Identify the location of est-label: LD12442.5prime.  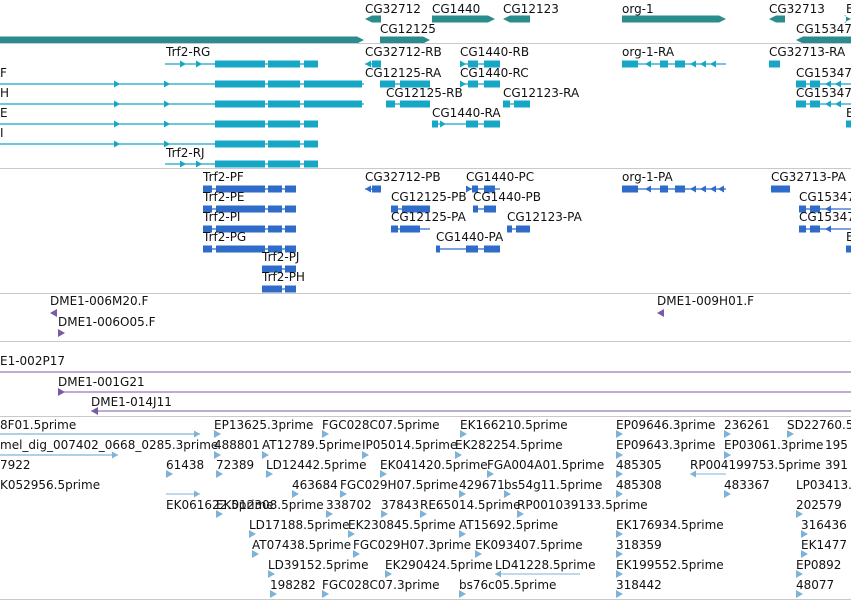
(316, 465).